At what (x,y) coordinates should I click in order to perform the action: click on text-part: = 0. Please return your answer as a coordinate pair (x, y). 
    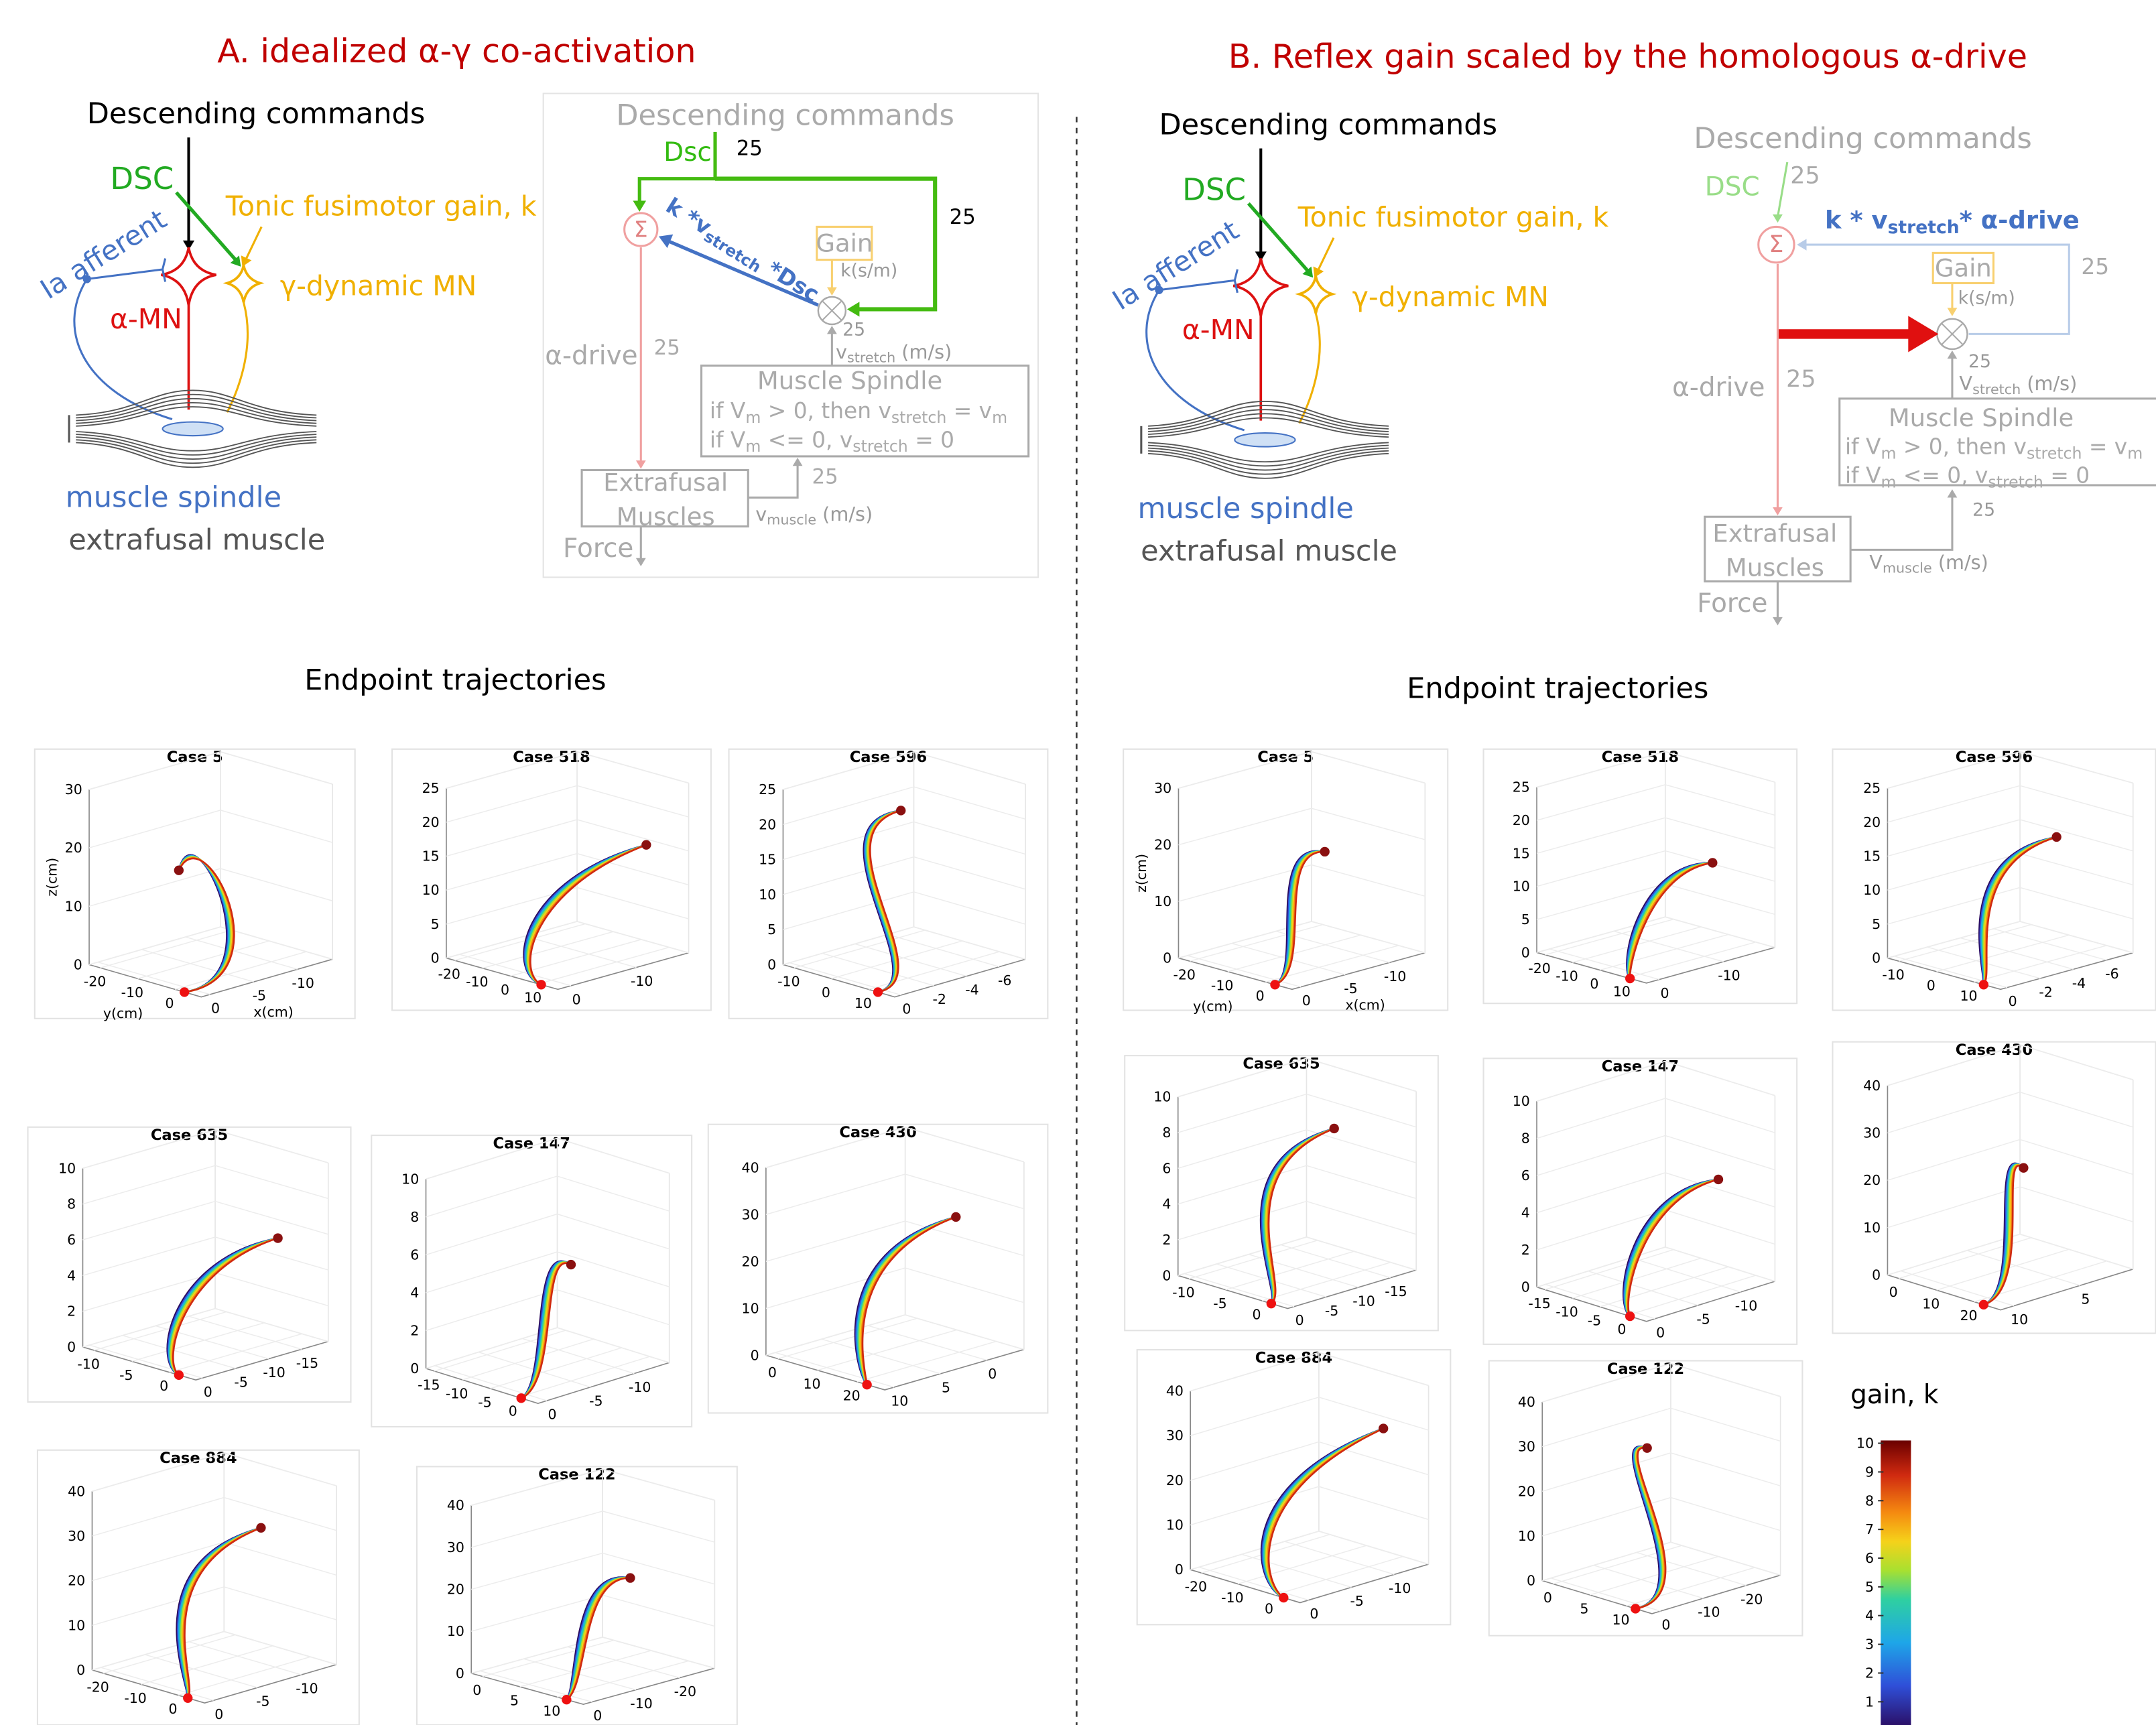
    Looking at the image, I should click on (931, 439).